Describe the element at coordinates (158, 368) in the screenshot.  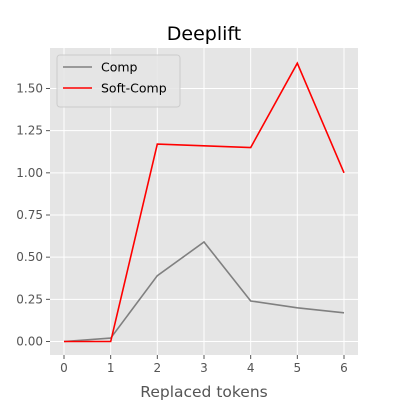
I see `x-tick-label: 2` at that location.